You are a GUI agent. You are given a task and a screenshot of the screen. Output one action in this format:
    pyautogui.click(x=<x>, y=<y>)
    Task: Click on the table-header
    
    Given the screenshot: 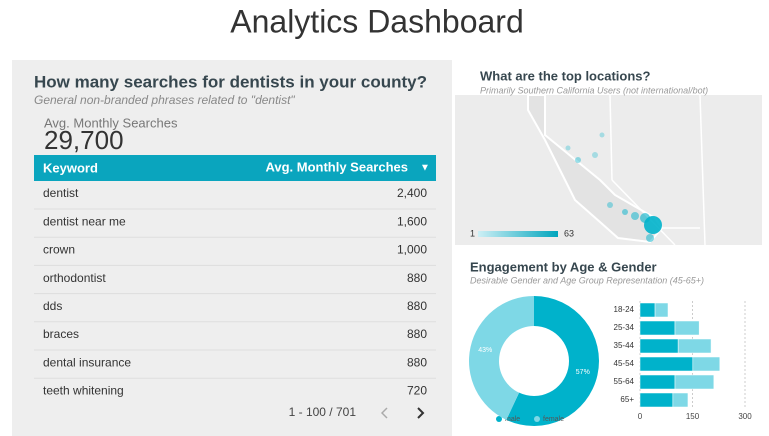 What is the action you would take?
    pyautogui.click(x=235, y=168)
    